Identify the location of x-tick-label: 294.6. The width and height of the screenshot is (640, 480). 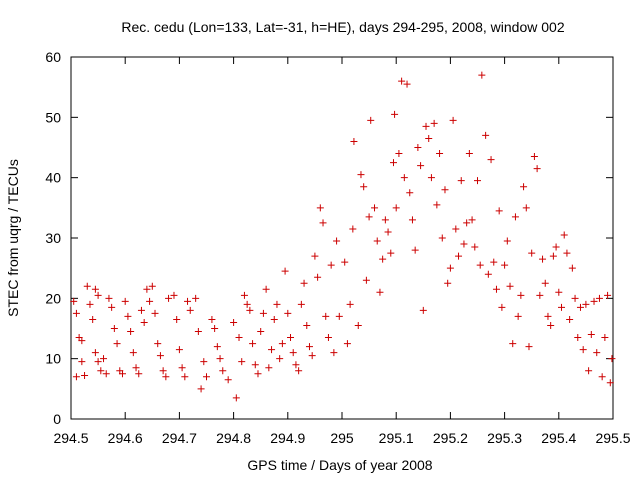
(125, 438).